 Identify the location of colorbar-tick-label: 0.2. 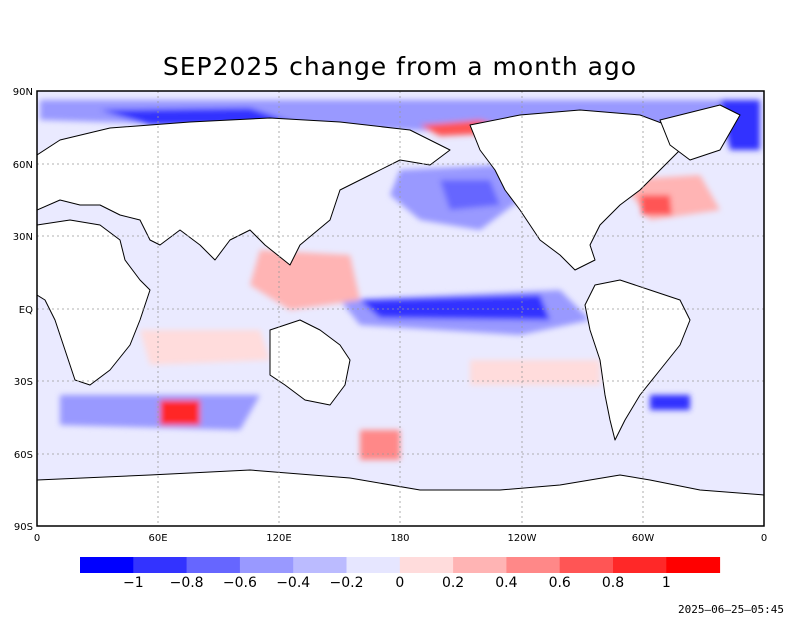
(453, 583).